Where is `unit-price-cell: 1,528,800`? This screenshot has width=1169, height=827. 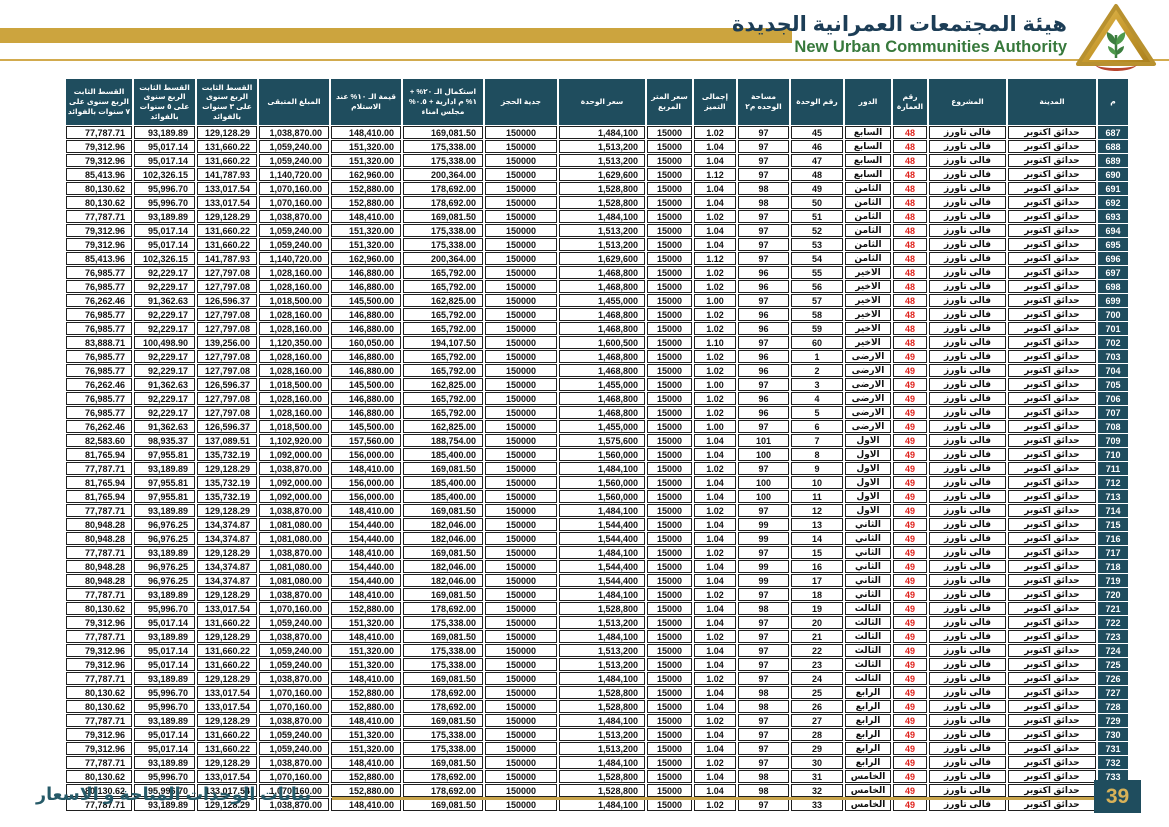 unit-price-cell: 1,528,800 is located at coordinates (602, 776).